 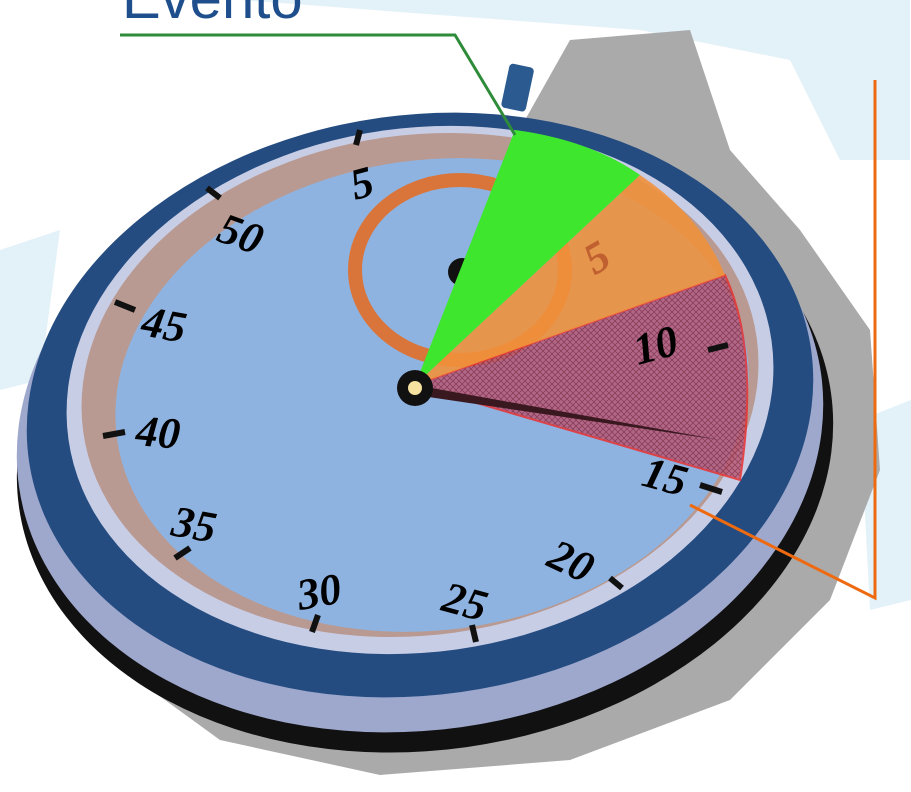 I want to click on center-cap, so click(x=415, y=388).